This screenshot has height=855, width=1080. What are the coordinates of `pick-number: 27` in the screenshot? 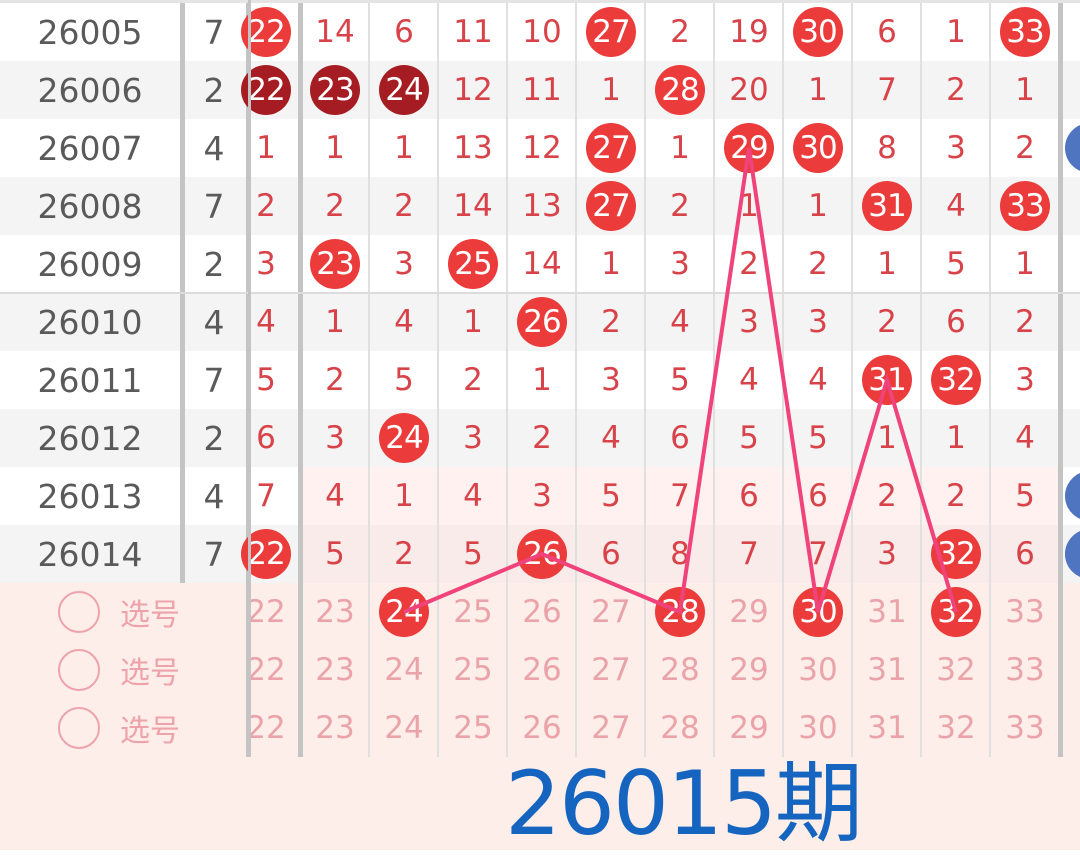 It's located at (611, 670).